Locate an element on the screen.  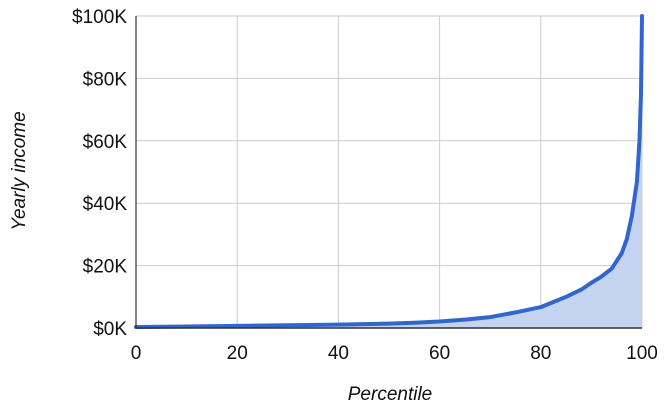
x-tick-label: 0 is located at coordinates (136, 353).